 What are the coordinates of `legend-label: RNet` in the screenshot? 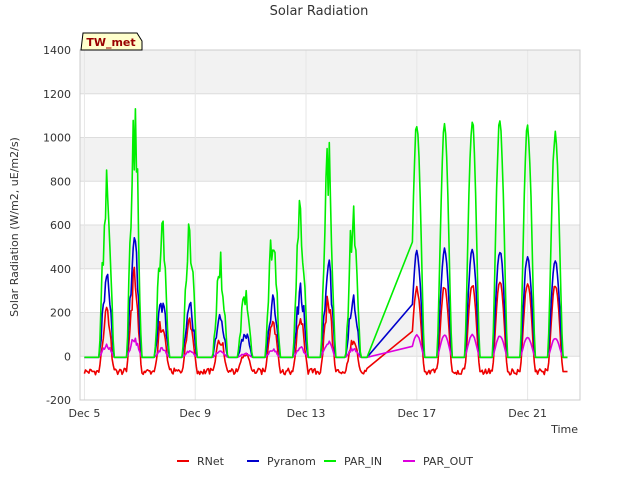 It's located at (211, 461).